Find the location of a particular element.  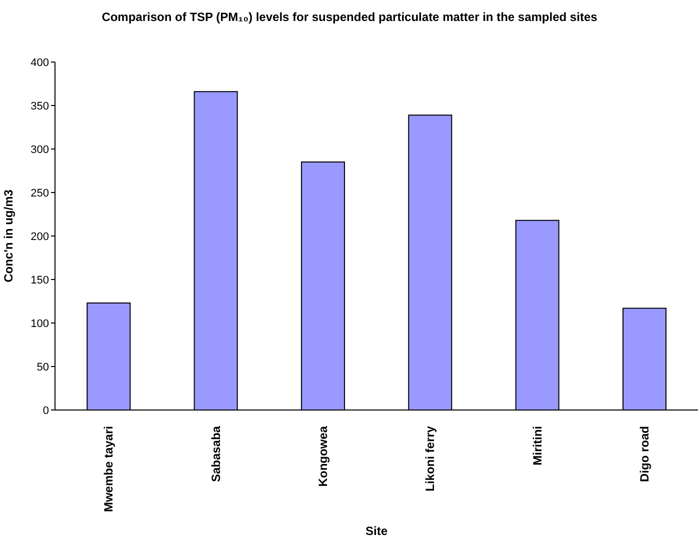

y-axis-title: Conc'n in ug/m3 is located at coordinates (8, 235).